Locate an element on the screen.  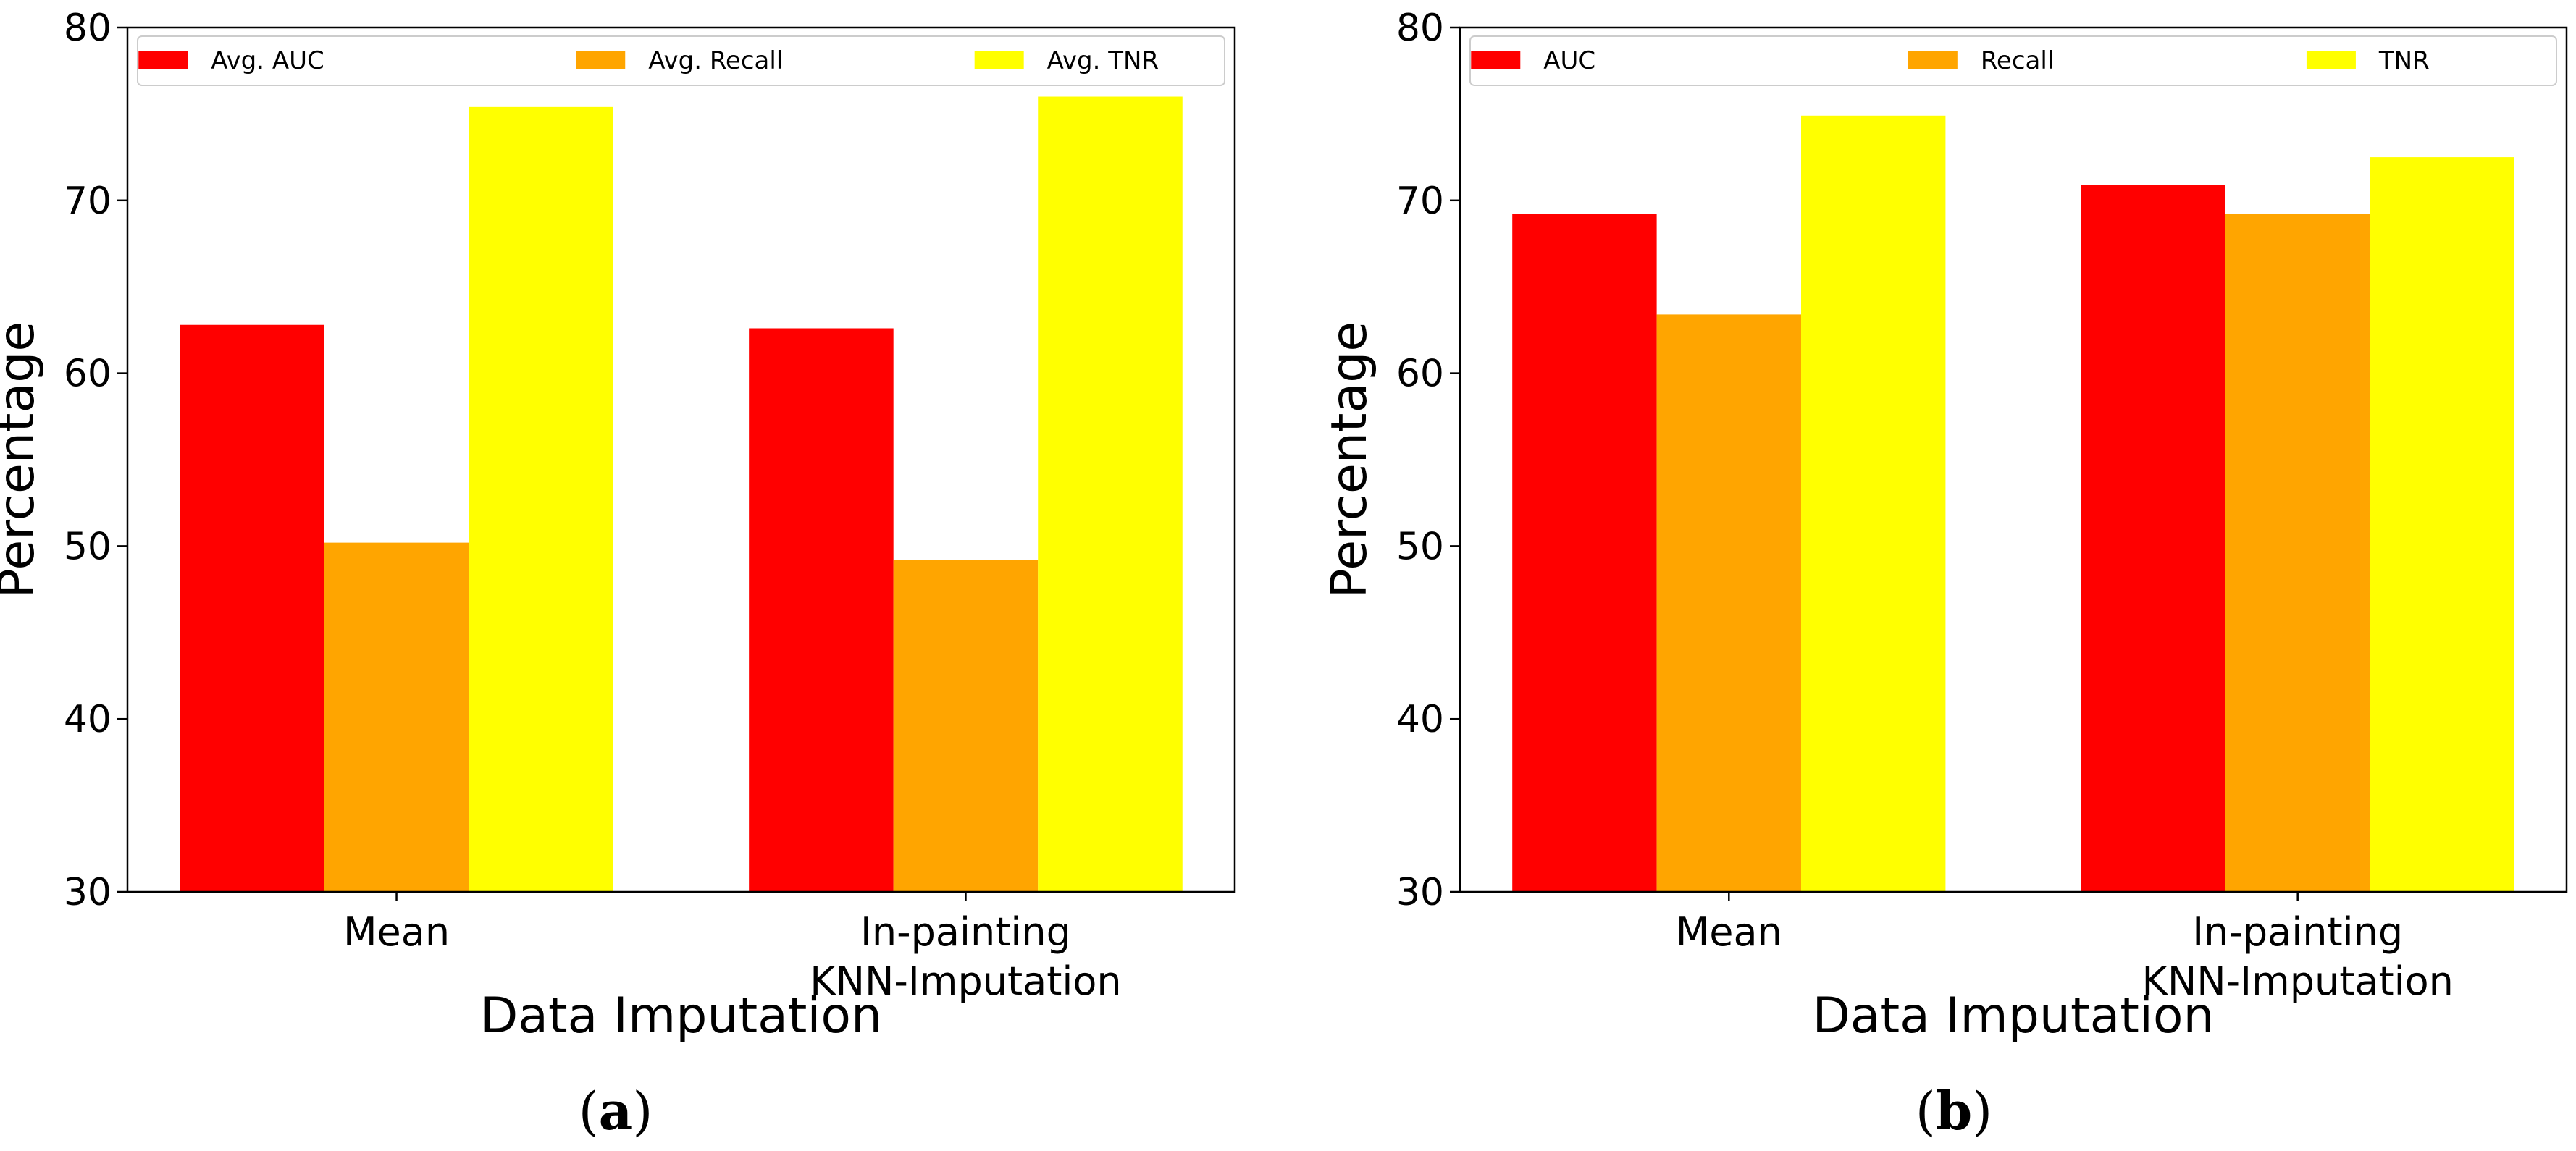
legend-label: Avg. Recall is located at coordinates (715, 60).